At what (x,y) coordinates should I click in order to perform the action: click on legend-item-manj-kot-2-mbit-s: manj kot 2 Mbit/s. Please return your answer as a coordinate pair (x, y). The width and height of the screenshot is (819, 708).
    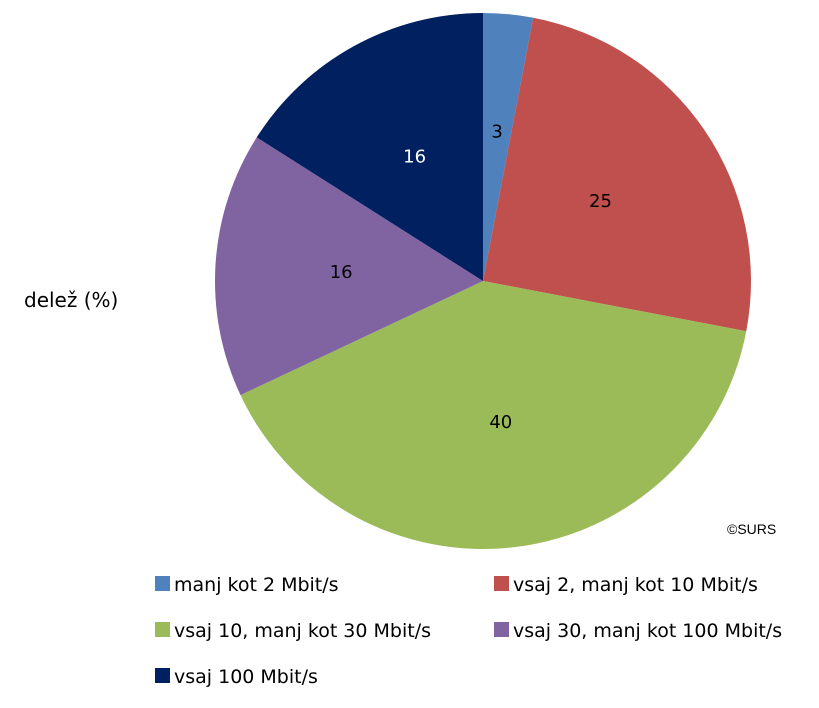
    Looking at the image, I should click on (247, 585).